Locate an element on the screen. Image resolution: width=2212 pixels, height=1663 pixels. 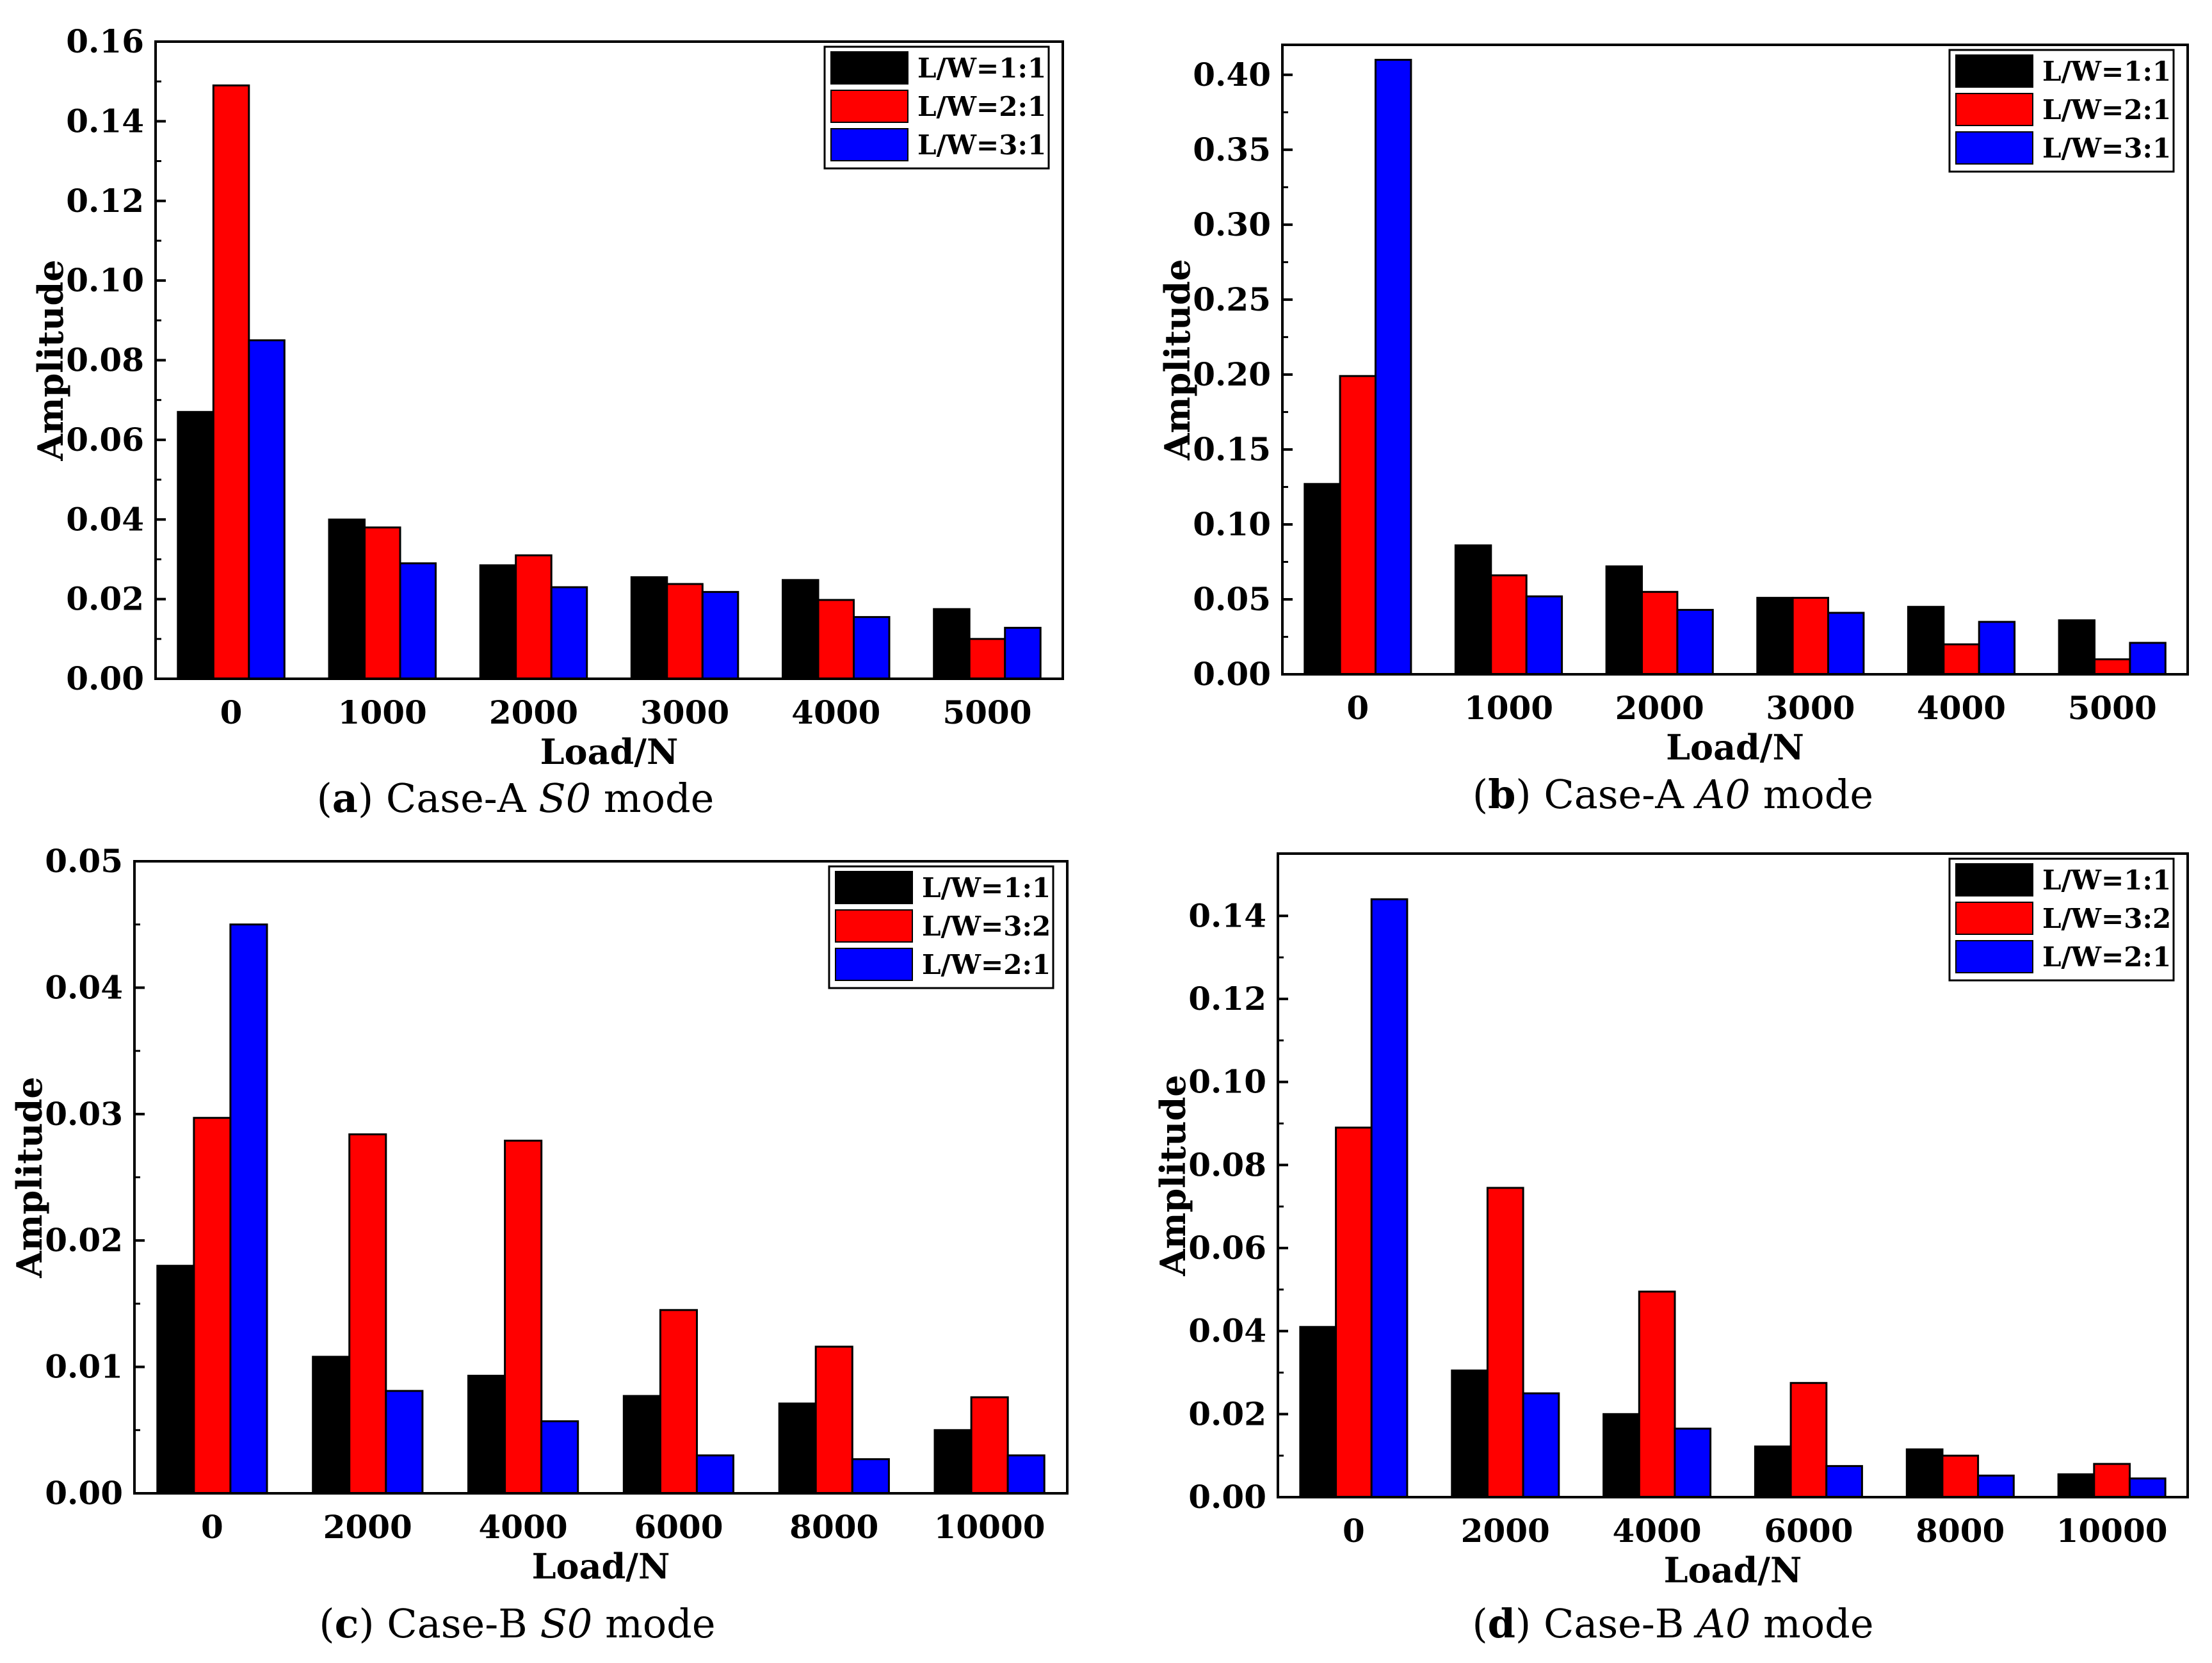
bar-b-s1-c4 is located at coordinates (1926, 641).